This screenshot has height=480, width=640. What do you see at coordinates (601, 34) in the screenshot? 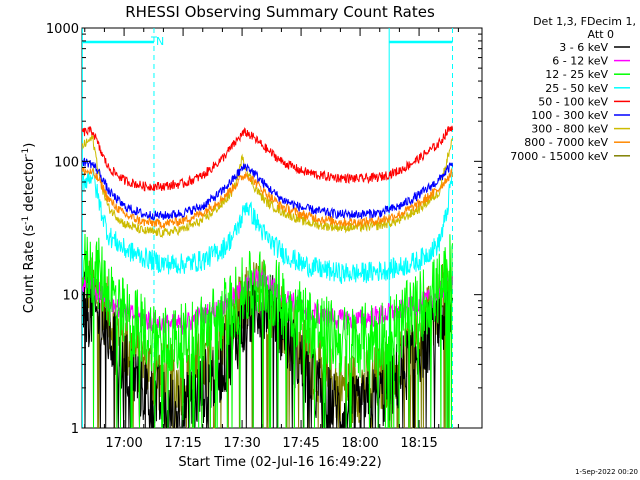
I see `legend-header-line2: Att 0` at bounding box center [601, 34].